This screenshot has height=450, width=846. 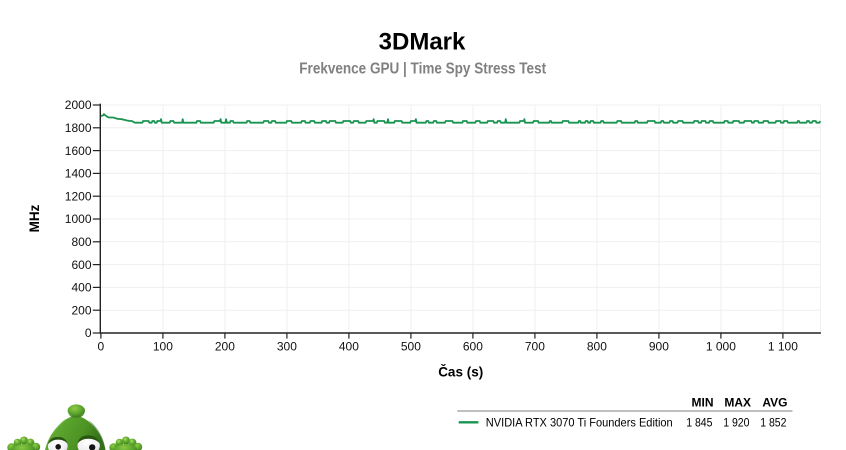 I want to click on svg-text: 900, so click(x=659, y=346).